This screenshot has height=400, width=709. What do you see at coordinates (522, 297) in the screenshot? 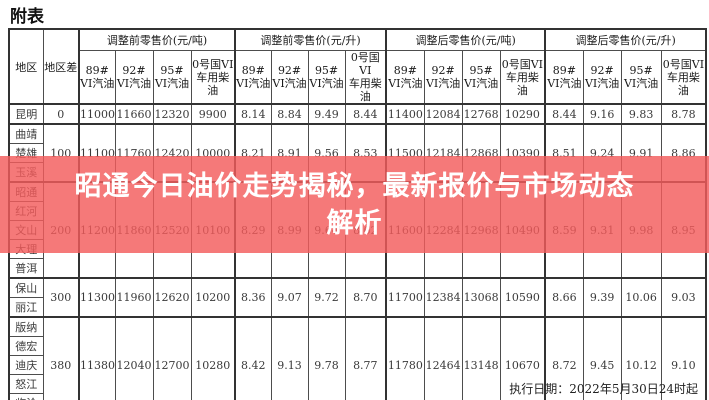
I see `price-cell: 10590` at bounding box center [522, 297].